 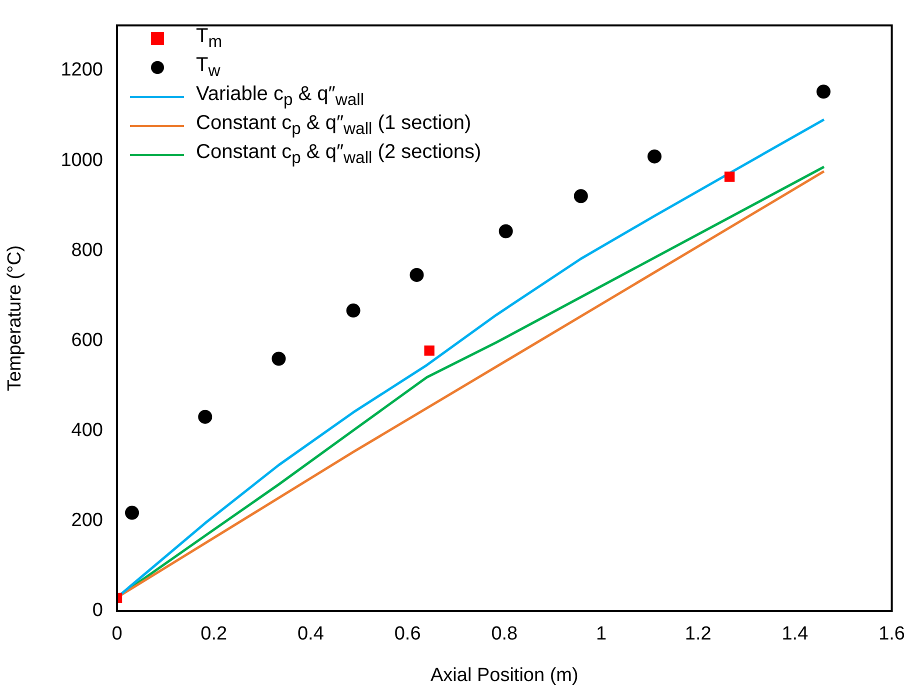 What do you see at coordinates (81, 70) in the screenshot?
I see `y-tick-label: 1200` at bounding box center [81, 70].